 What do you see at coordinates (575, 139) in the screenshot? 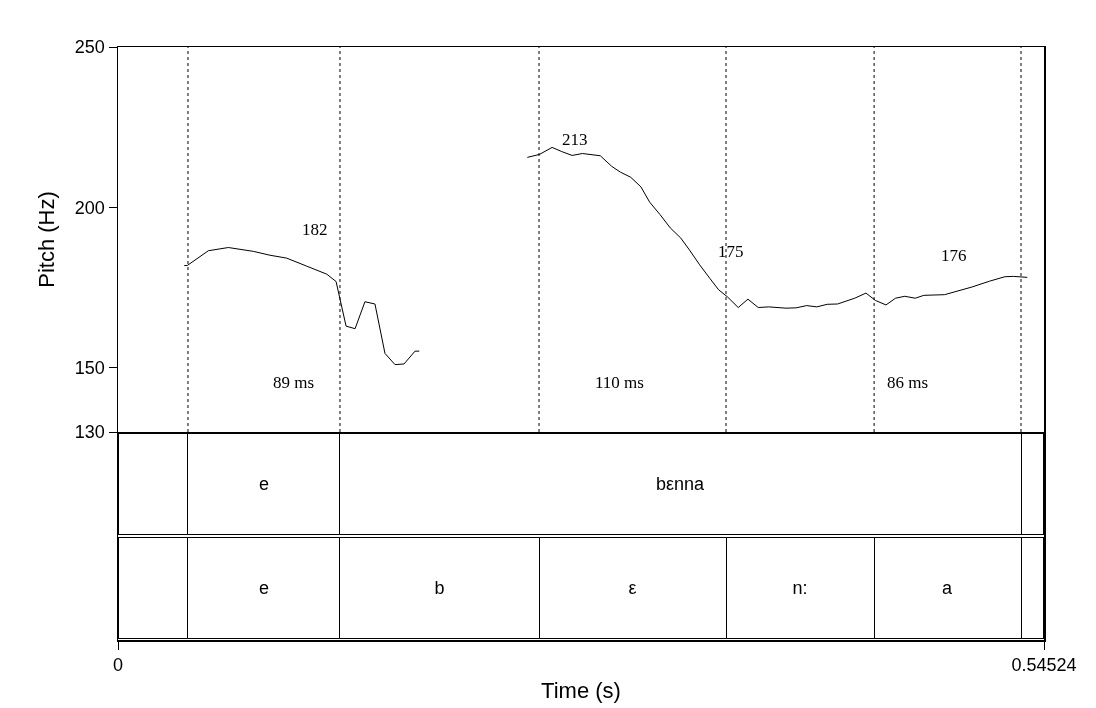
I see `annotation: 213` at bounding box center [575, 139].